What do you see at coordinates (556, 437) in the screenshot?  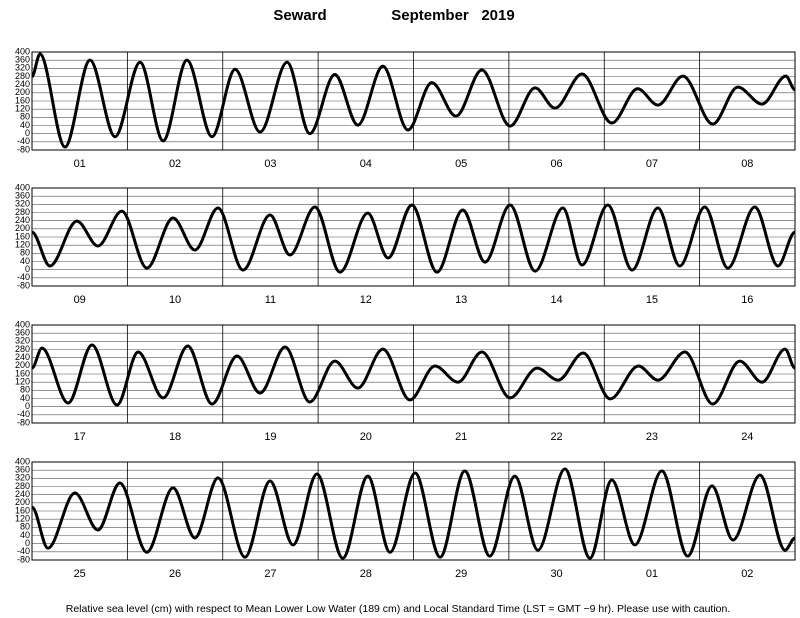 I see `day-label: 22` at bounding box center [556, 437].